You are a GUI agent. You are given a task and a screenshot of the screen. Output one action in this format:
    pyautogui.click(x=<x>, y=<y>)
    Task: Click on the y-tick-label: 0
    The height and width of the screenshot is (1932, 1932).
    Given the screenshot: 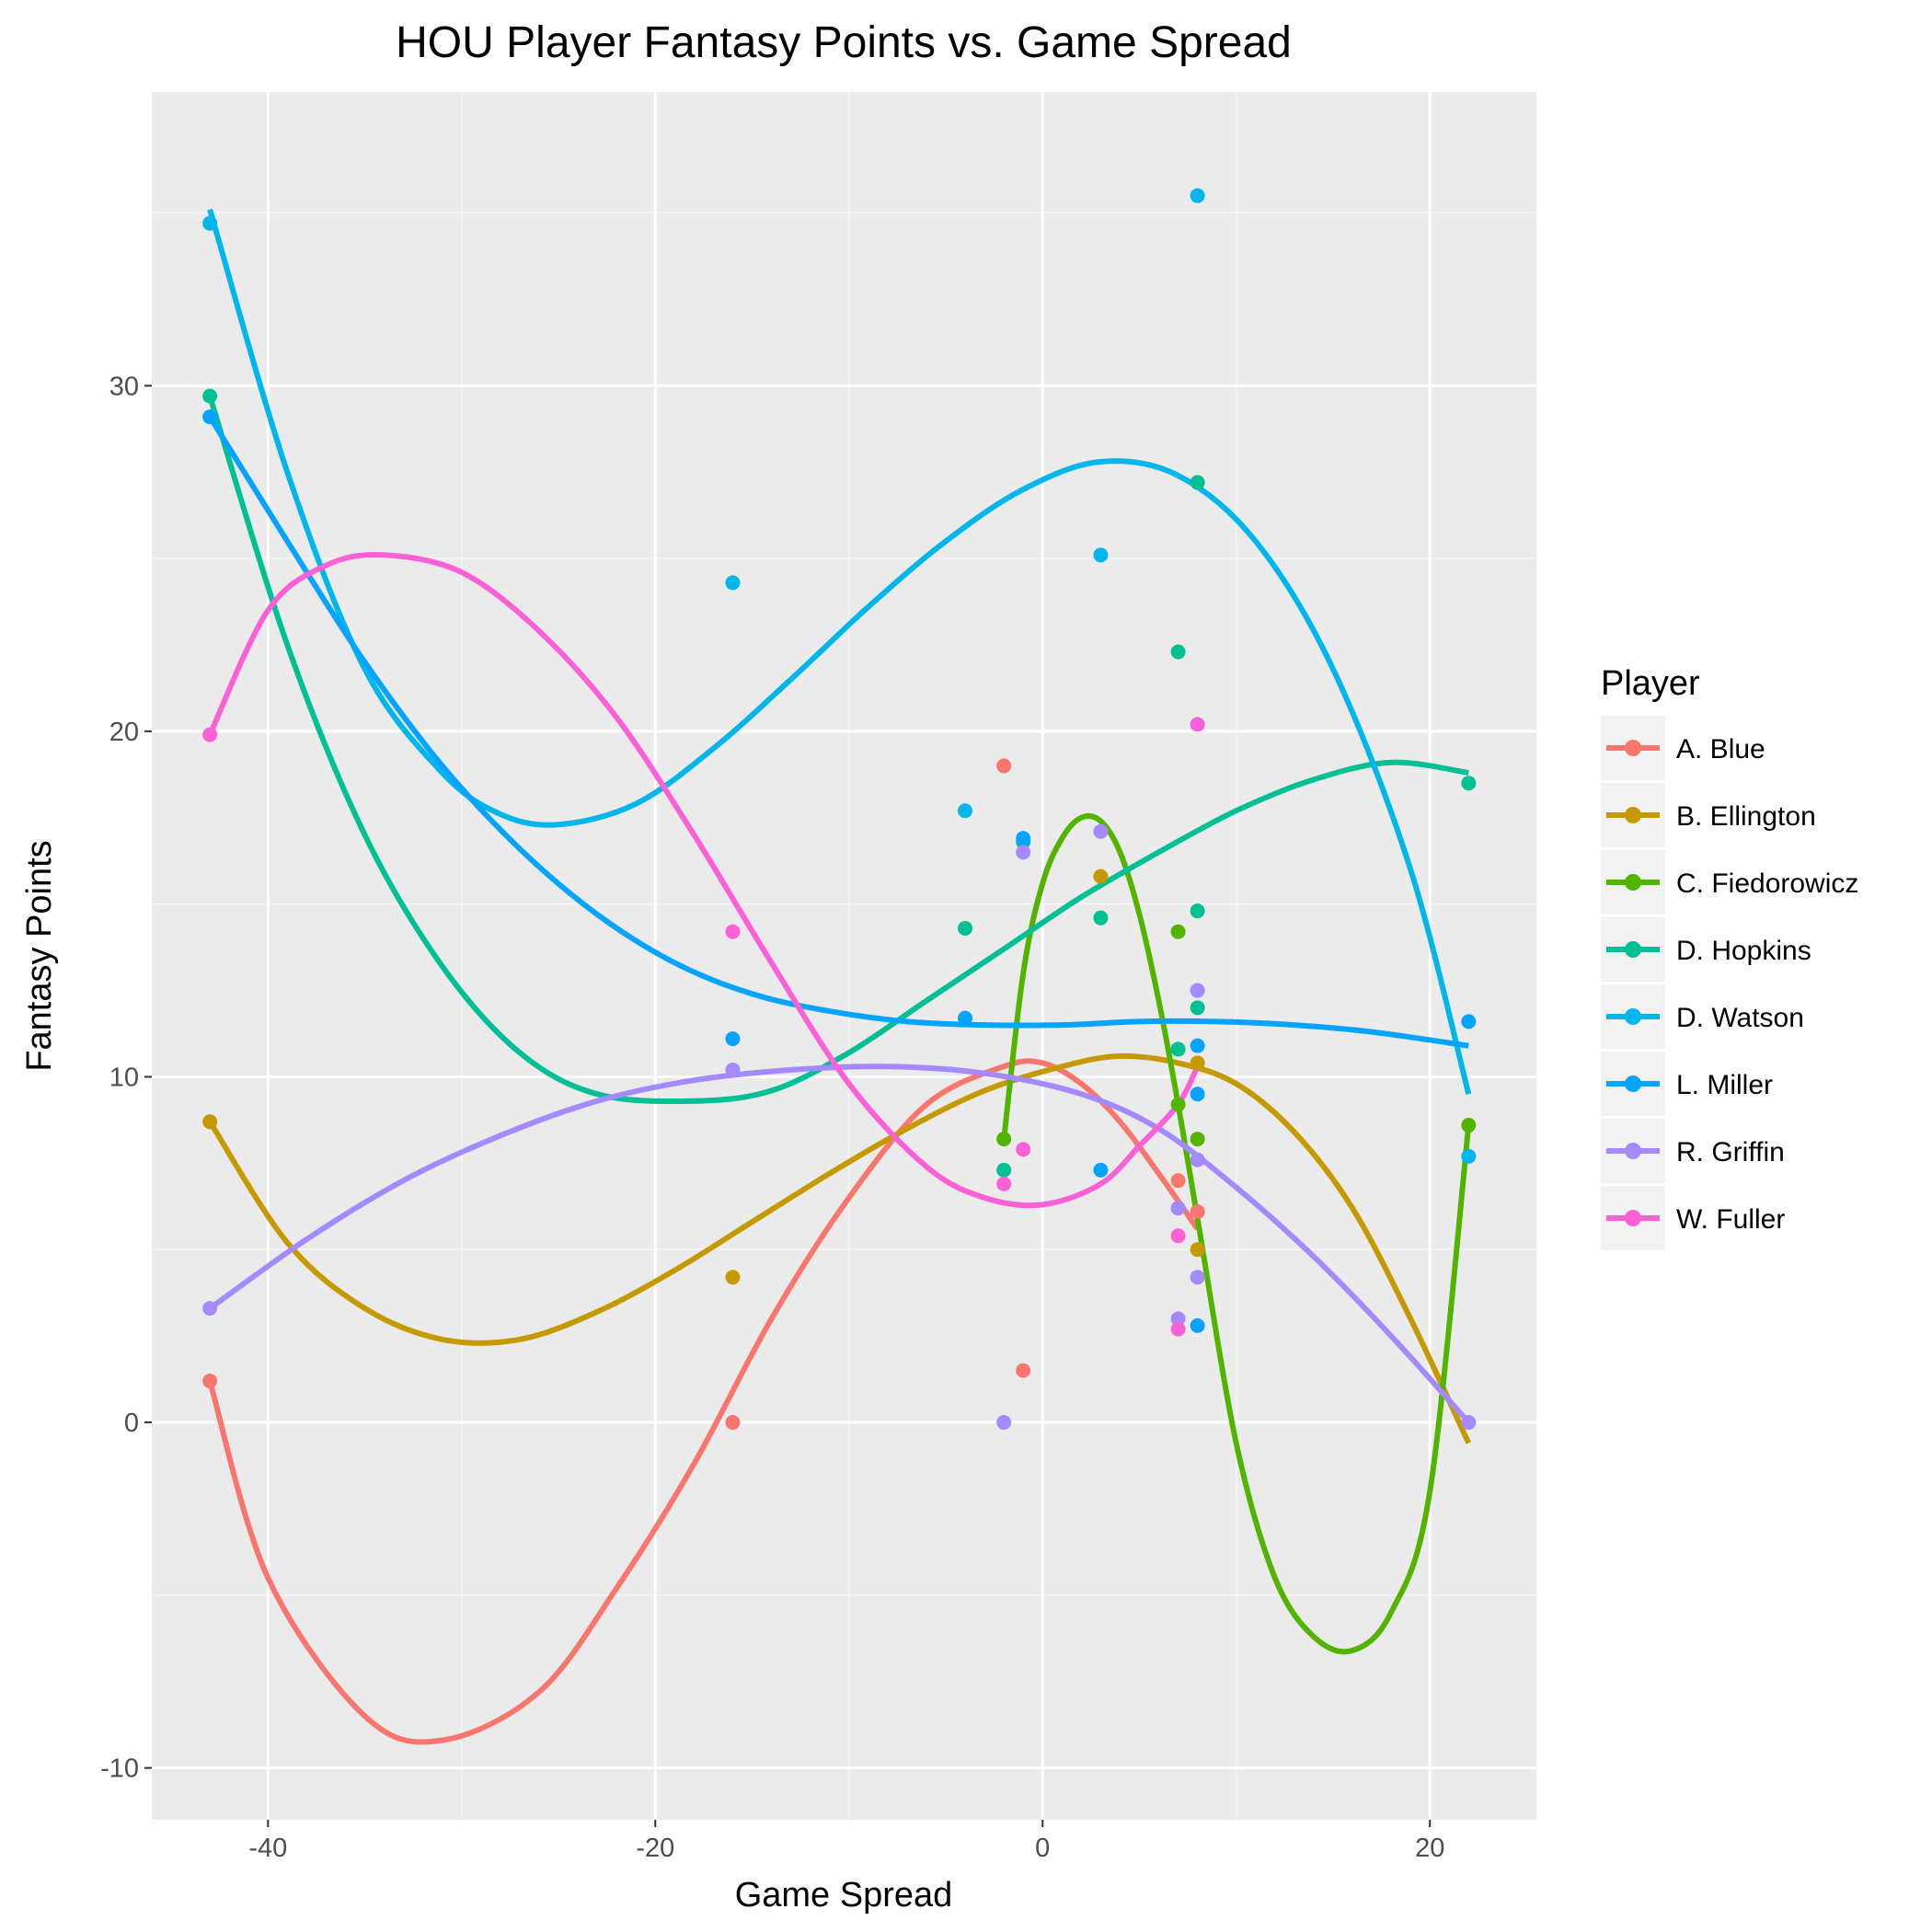 What is the action you would take?
    pyautogui.click(x=131, y=1423)
    